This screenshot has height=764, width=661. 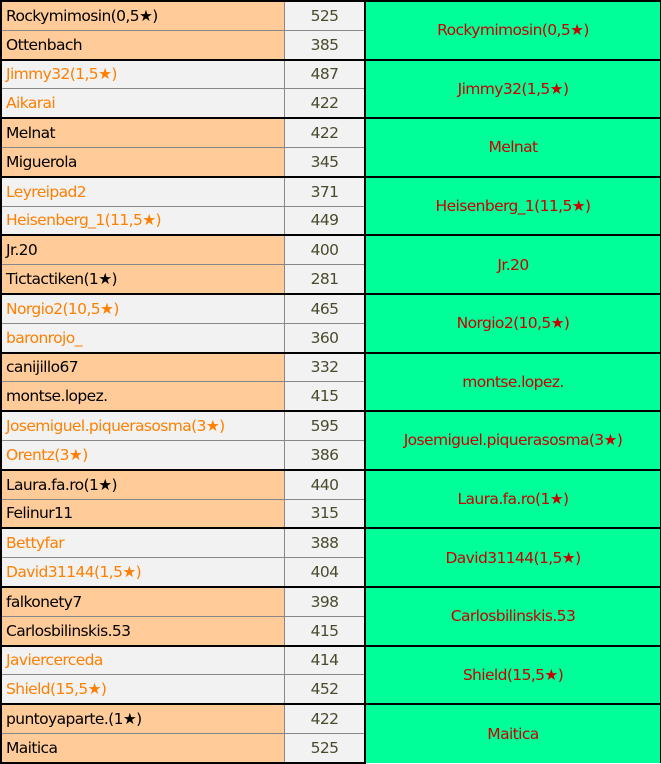 I want to click on player1-name-cell: Laura.fa.ro(1★), so click(x=142, y=484).